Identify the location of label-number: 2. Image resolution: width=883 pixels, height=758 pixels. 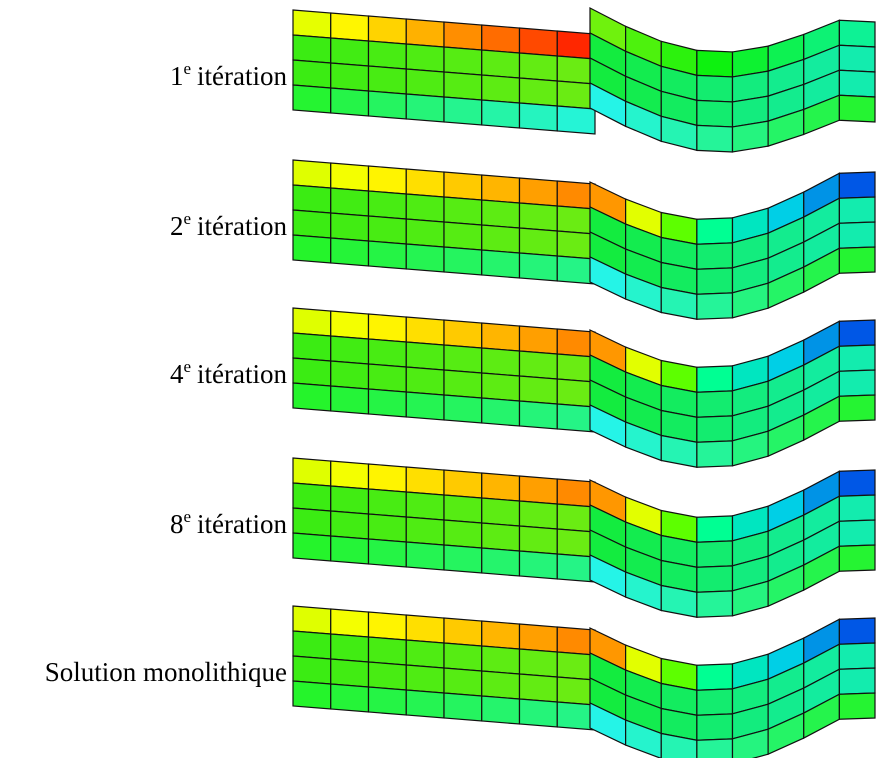
(177, 226).